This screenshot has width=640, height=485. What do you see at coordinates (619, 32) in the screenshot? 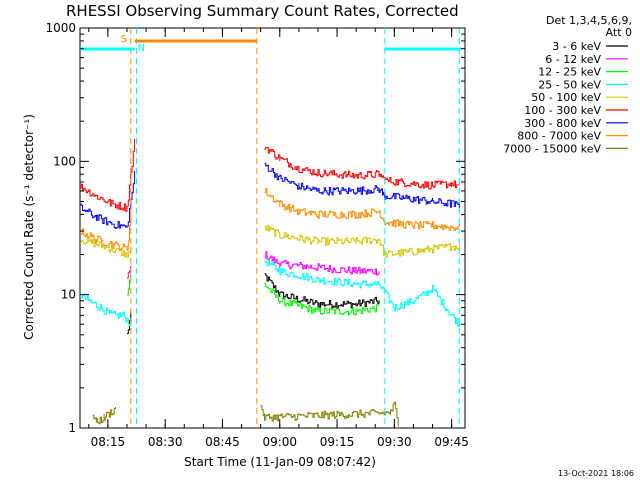
I see `legend-header-line-2: Att 0` at bounding box center [619, 32].